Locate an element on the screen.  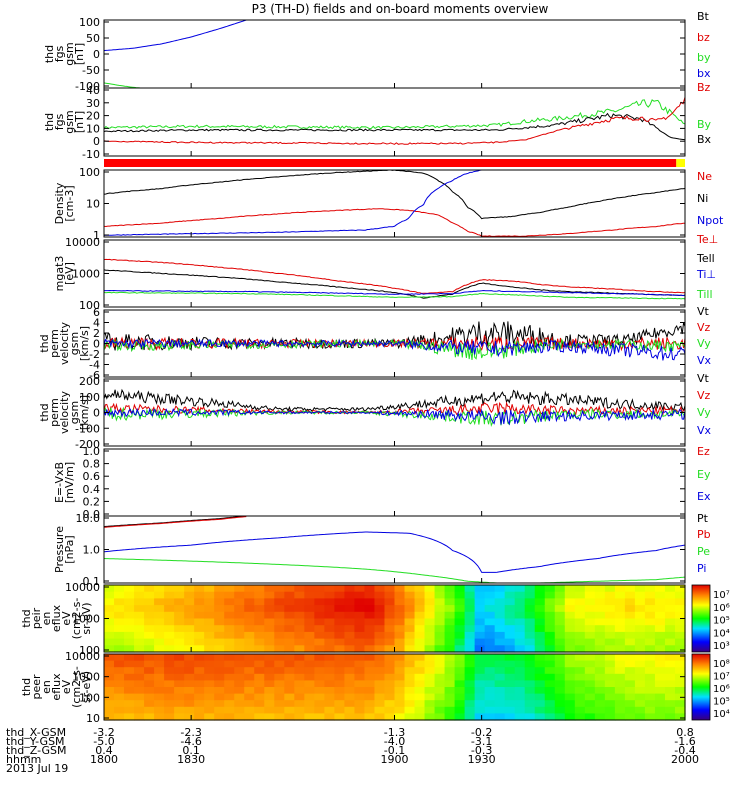
y-tick-label: 200 is located at coordinates (89, 381).